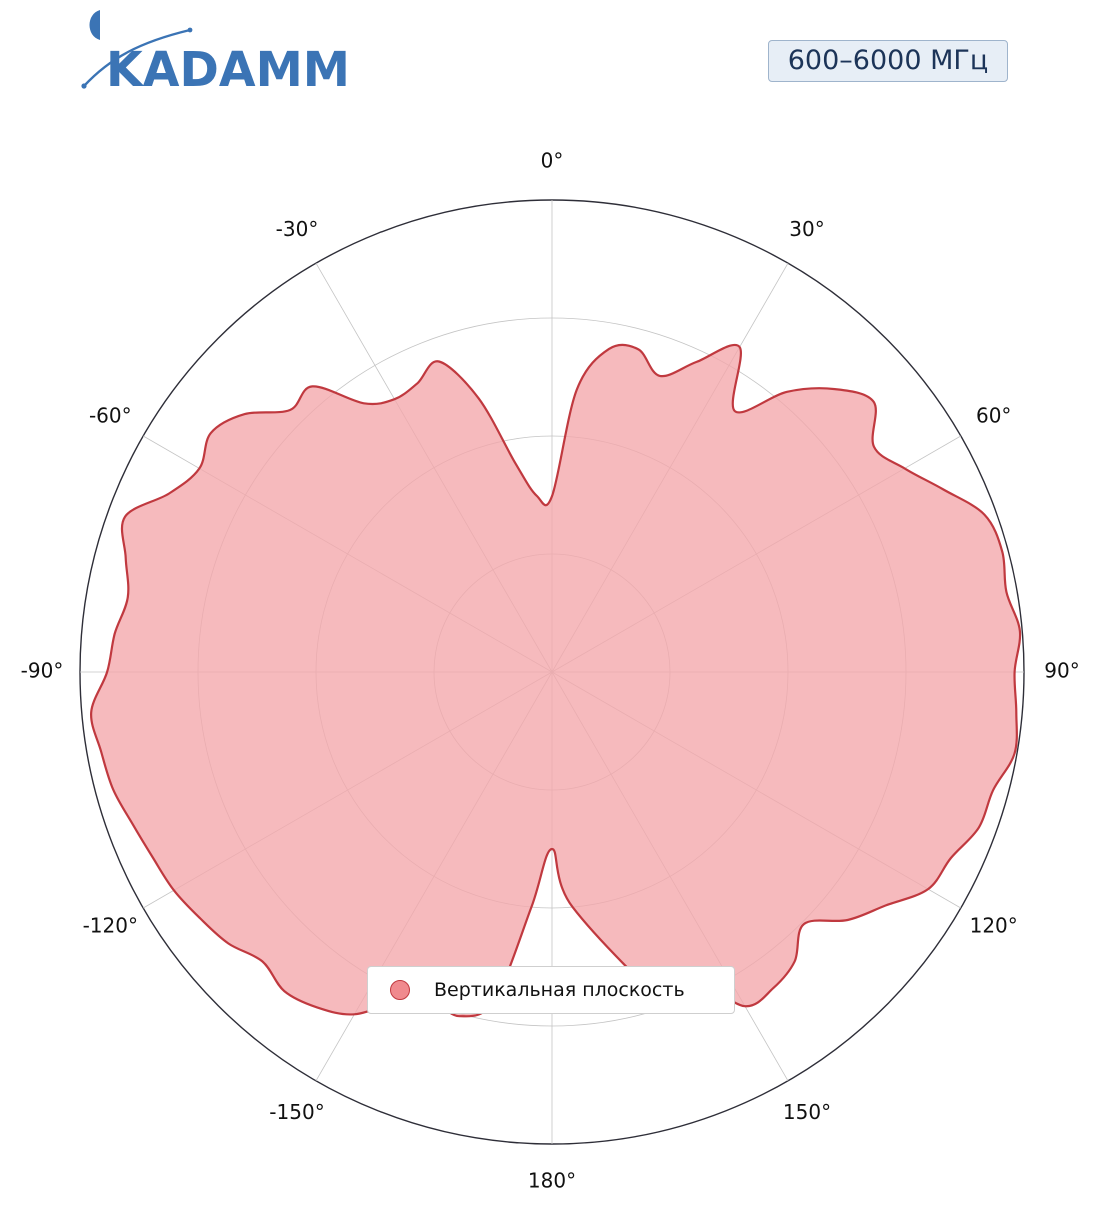 The width and height of the screenshot is (1104, 1211). What do you see at coordinates (297, 229) in the screenshot?
I see `angle-tick-label: -30°` at bounding box center [297, 229].